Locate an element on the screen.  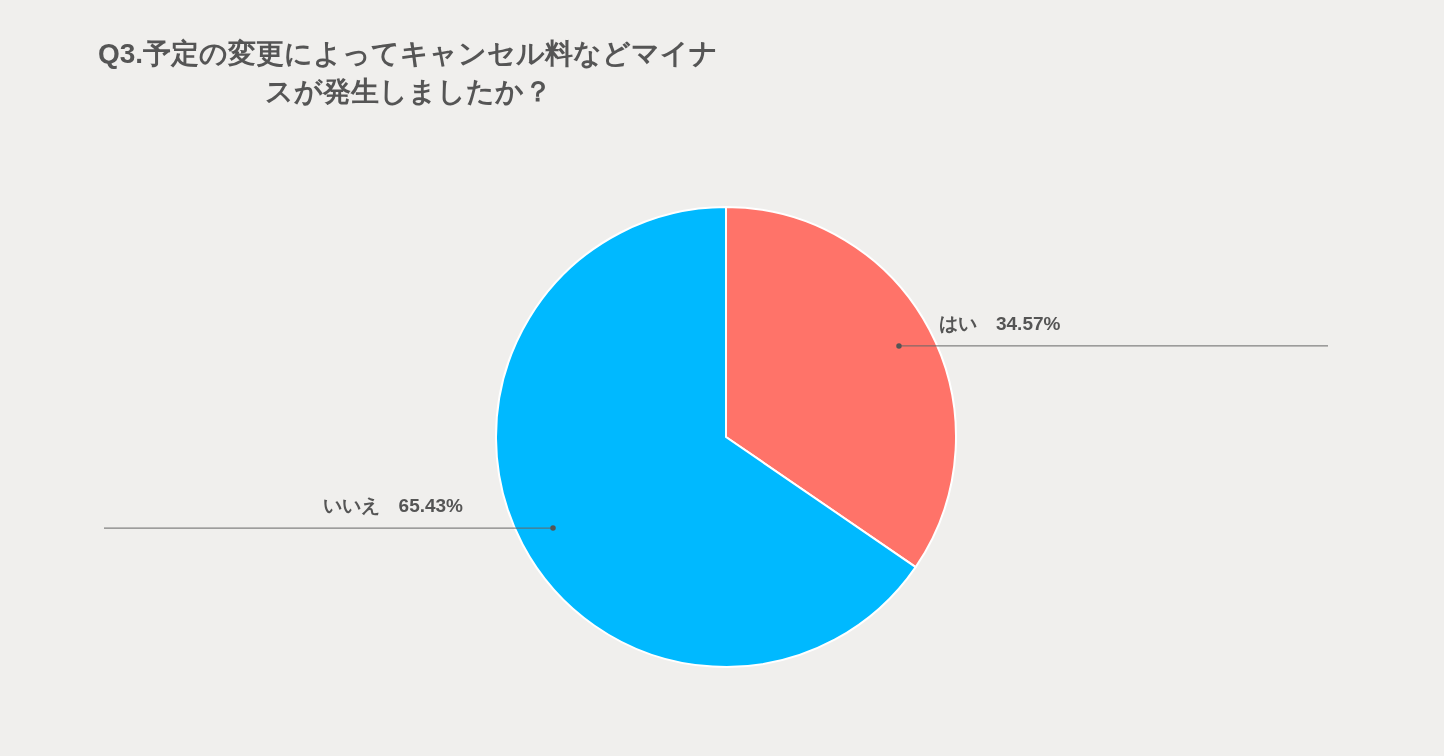
slice-label: はい 34.57% is located at coordinates (999, 323).